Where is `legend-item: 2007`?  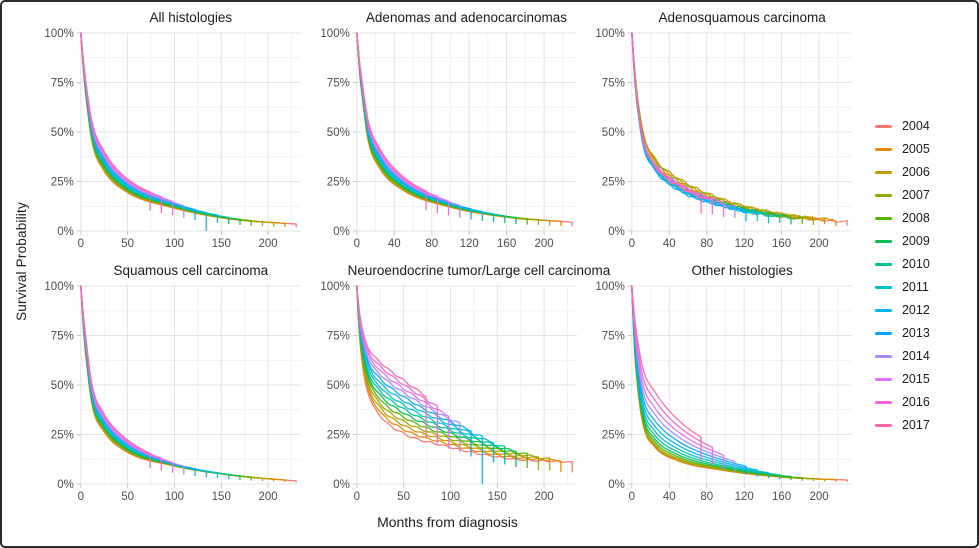 legend-item: 2007 is located at coordinates (923, 195).